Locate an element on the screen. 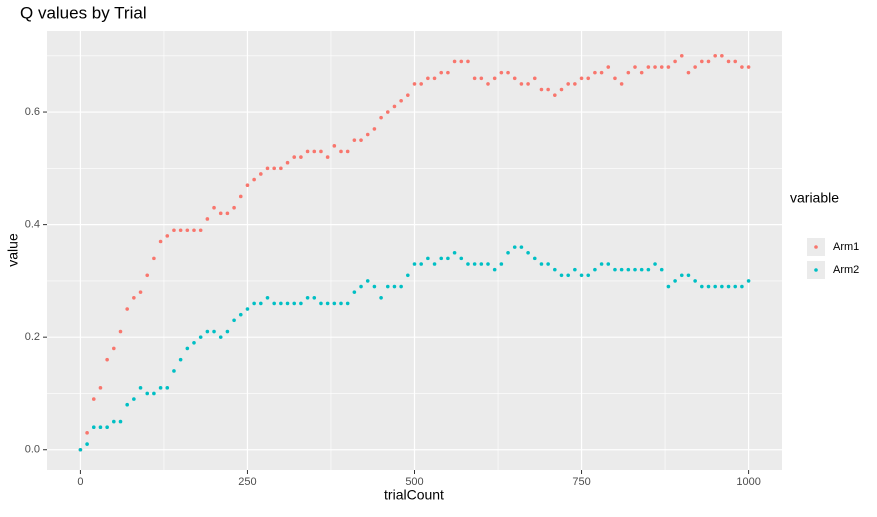 This screenshot has width=877, height=517. x-axis-title: trialCount is located at coordinates (414, 495).